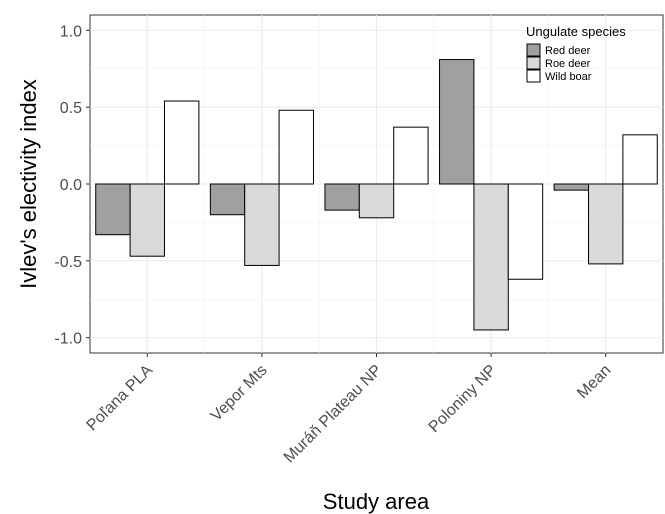 This screenshot has width=665, height=514. Describe the element at coordinates (568, 64) in the screenshot. I see `legend-label-roe-deer: Roe deer` at that location.